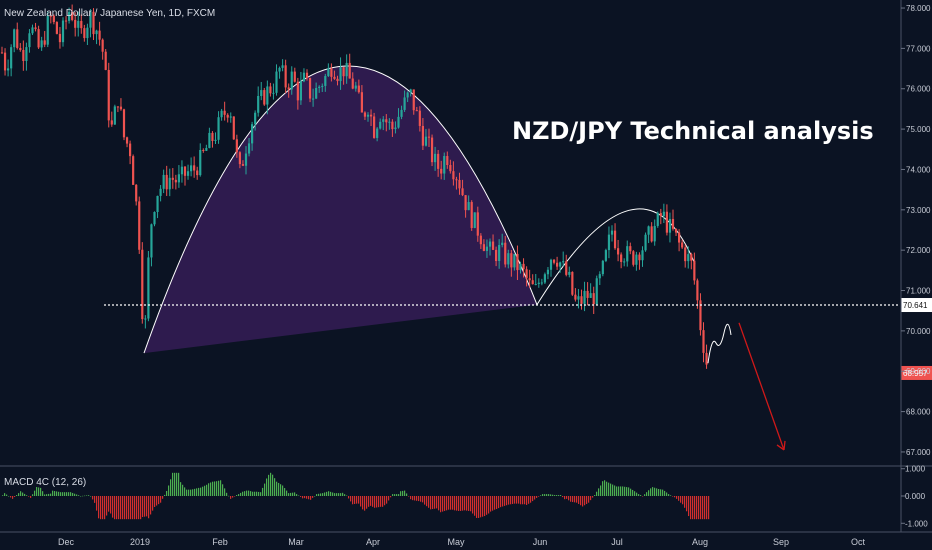  What do you see at coordinates (220, 542) in the screenshot?
I see `time-tick-label: Feb` at bounding box center [220, 542].